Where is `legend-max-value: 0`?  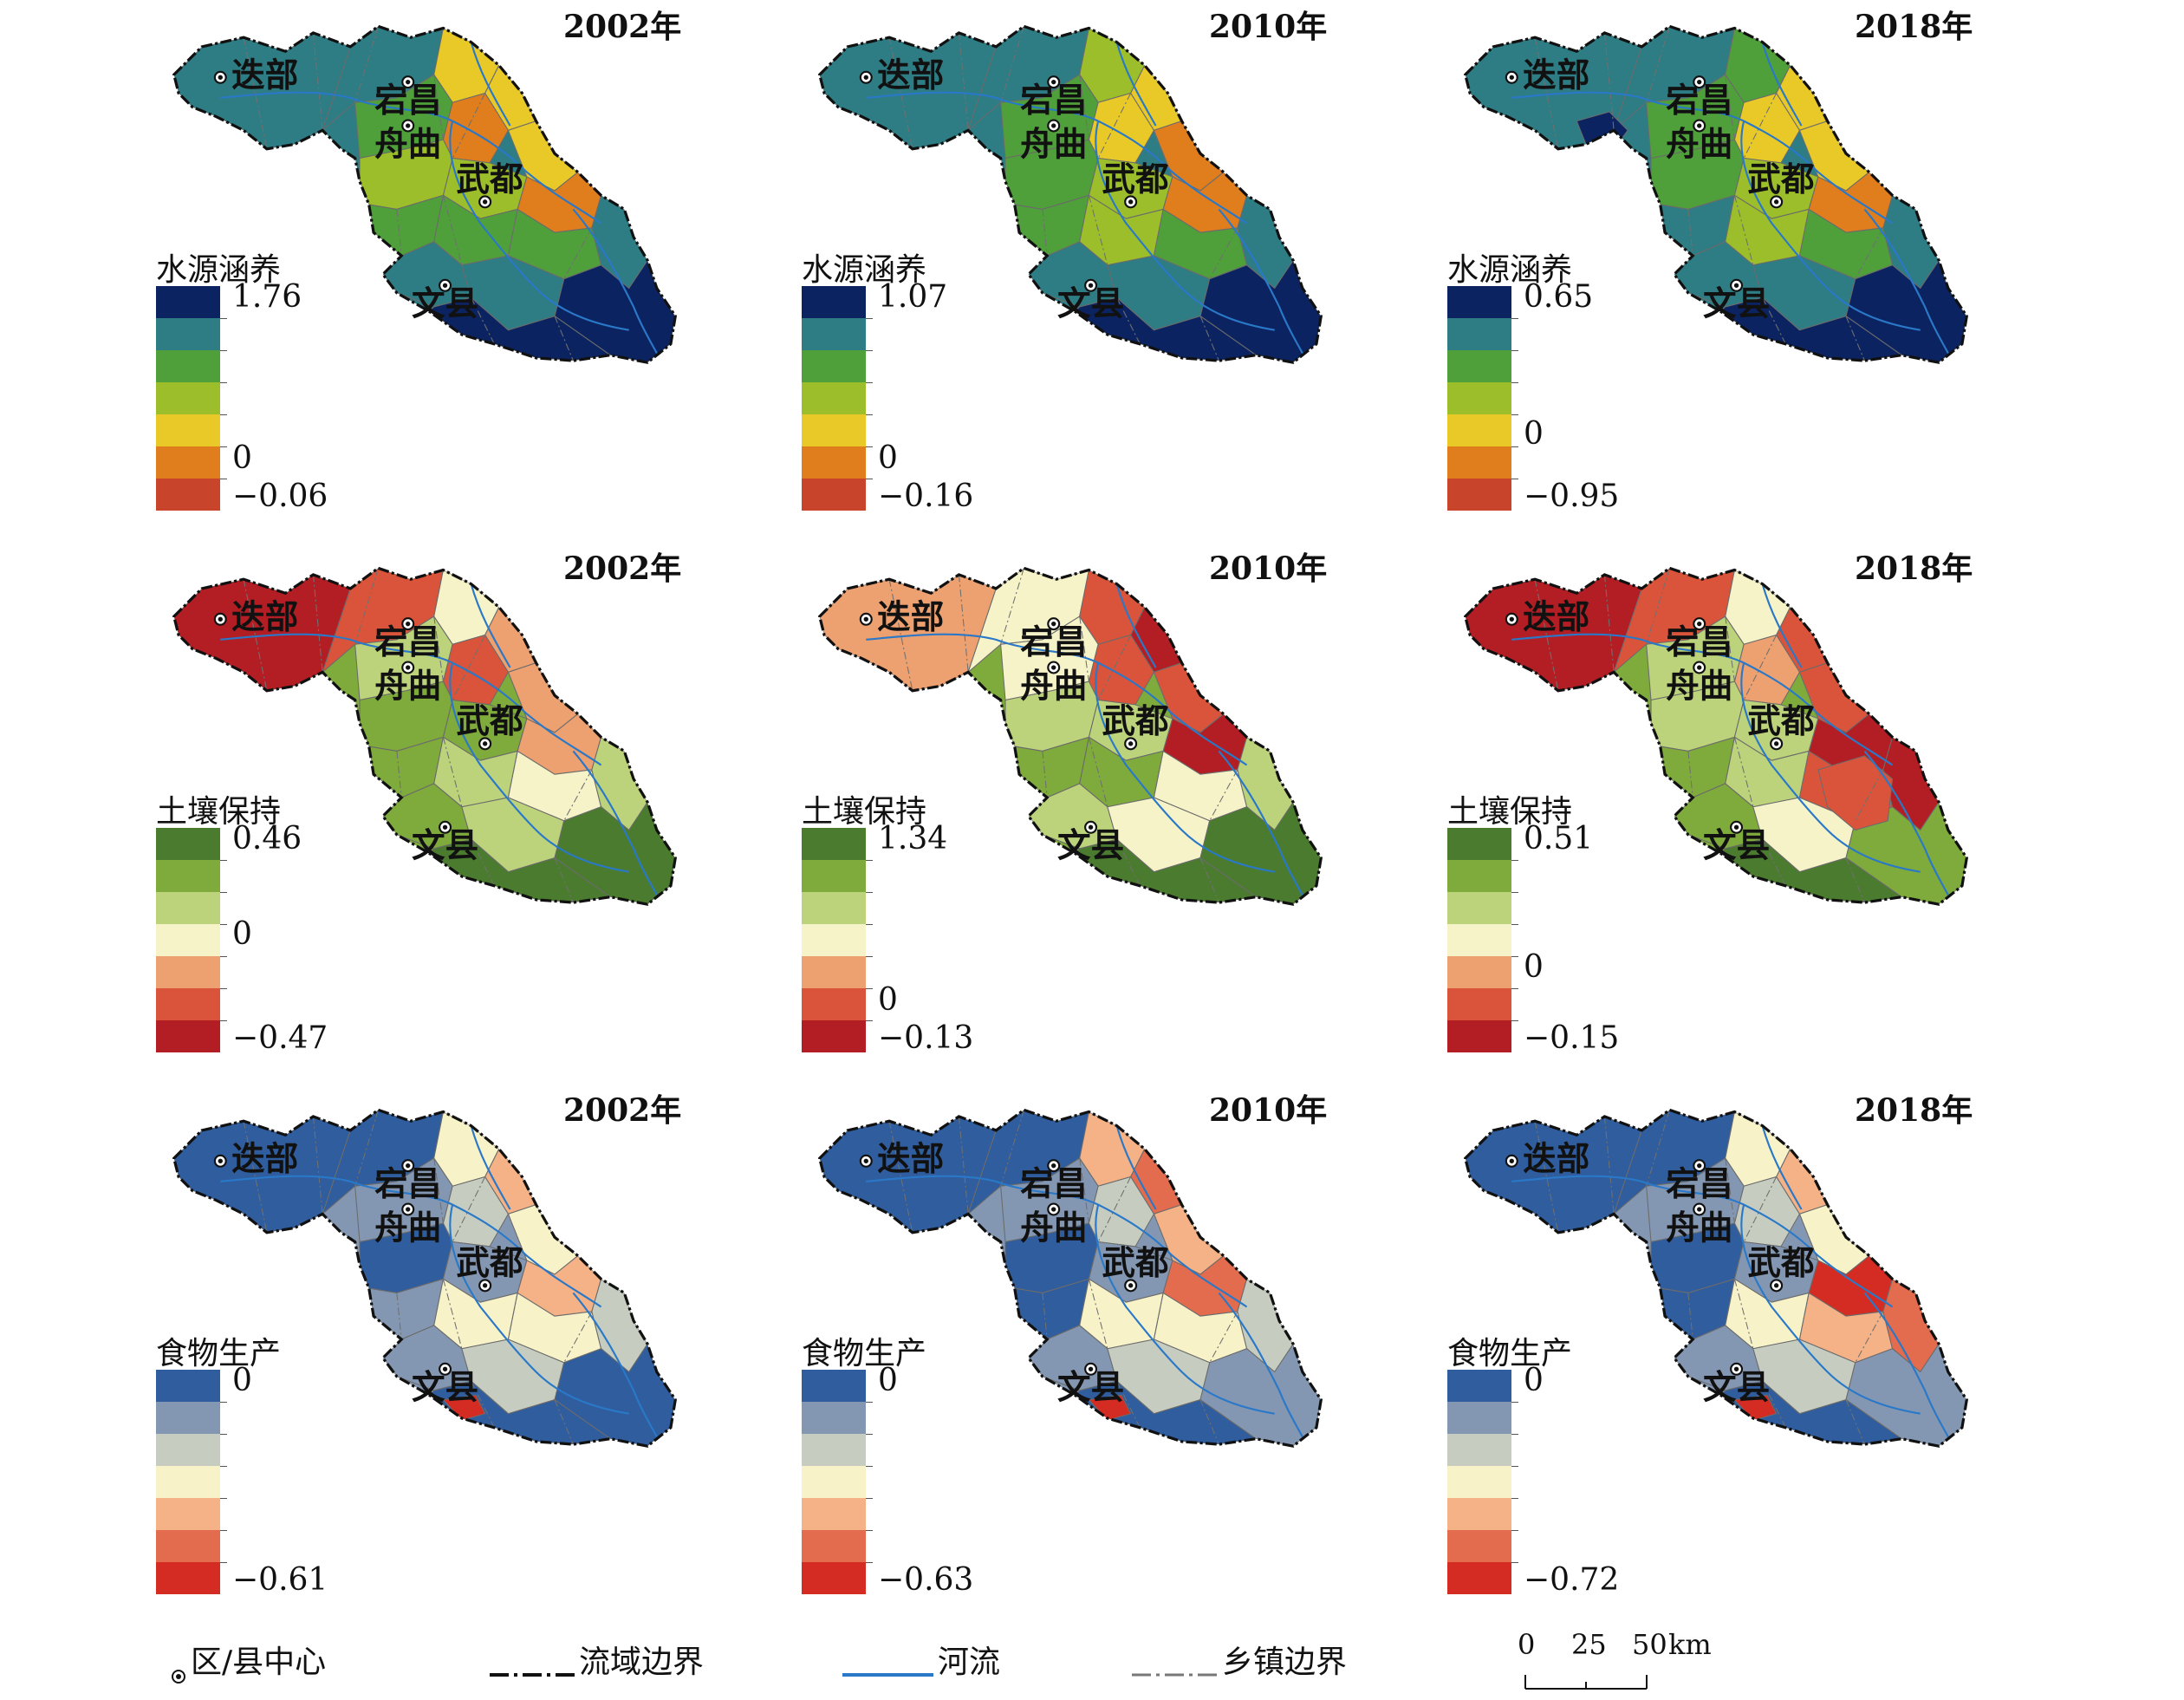
legend-max-value: 0 is located at coordinates (242, 1380).